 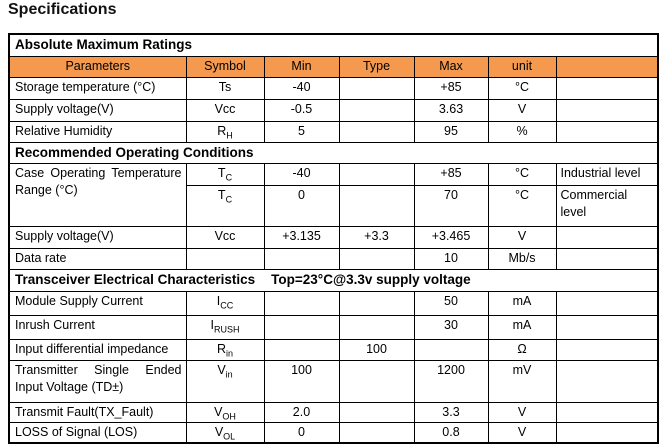 What do you see at coordinates (62, 9) in the screenshot?
I see `page-title: Specifications` at bounding box center [62, 9].